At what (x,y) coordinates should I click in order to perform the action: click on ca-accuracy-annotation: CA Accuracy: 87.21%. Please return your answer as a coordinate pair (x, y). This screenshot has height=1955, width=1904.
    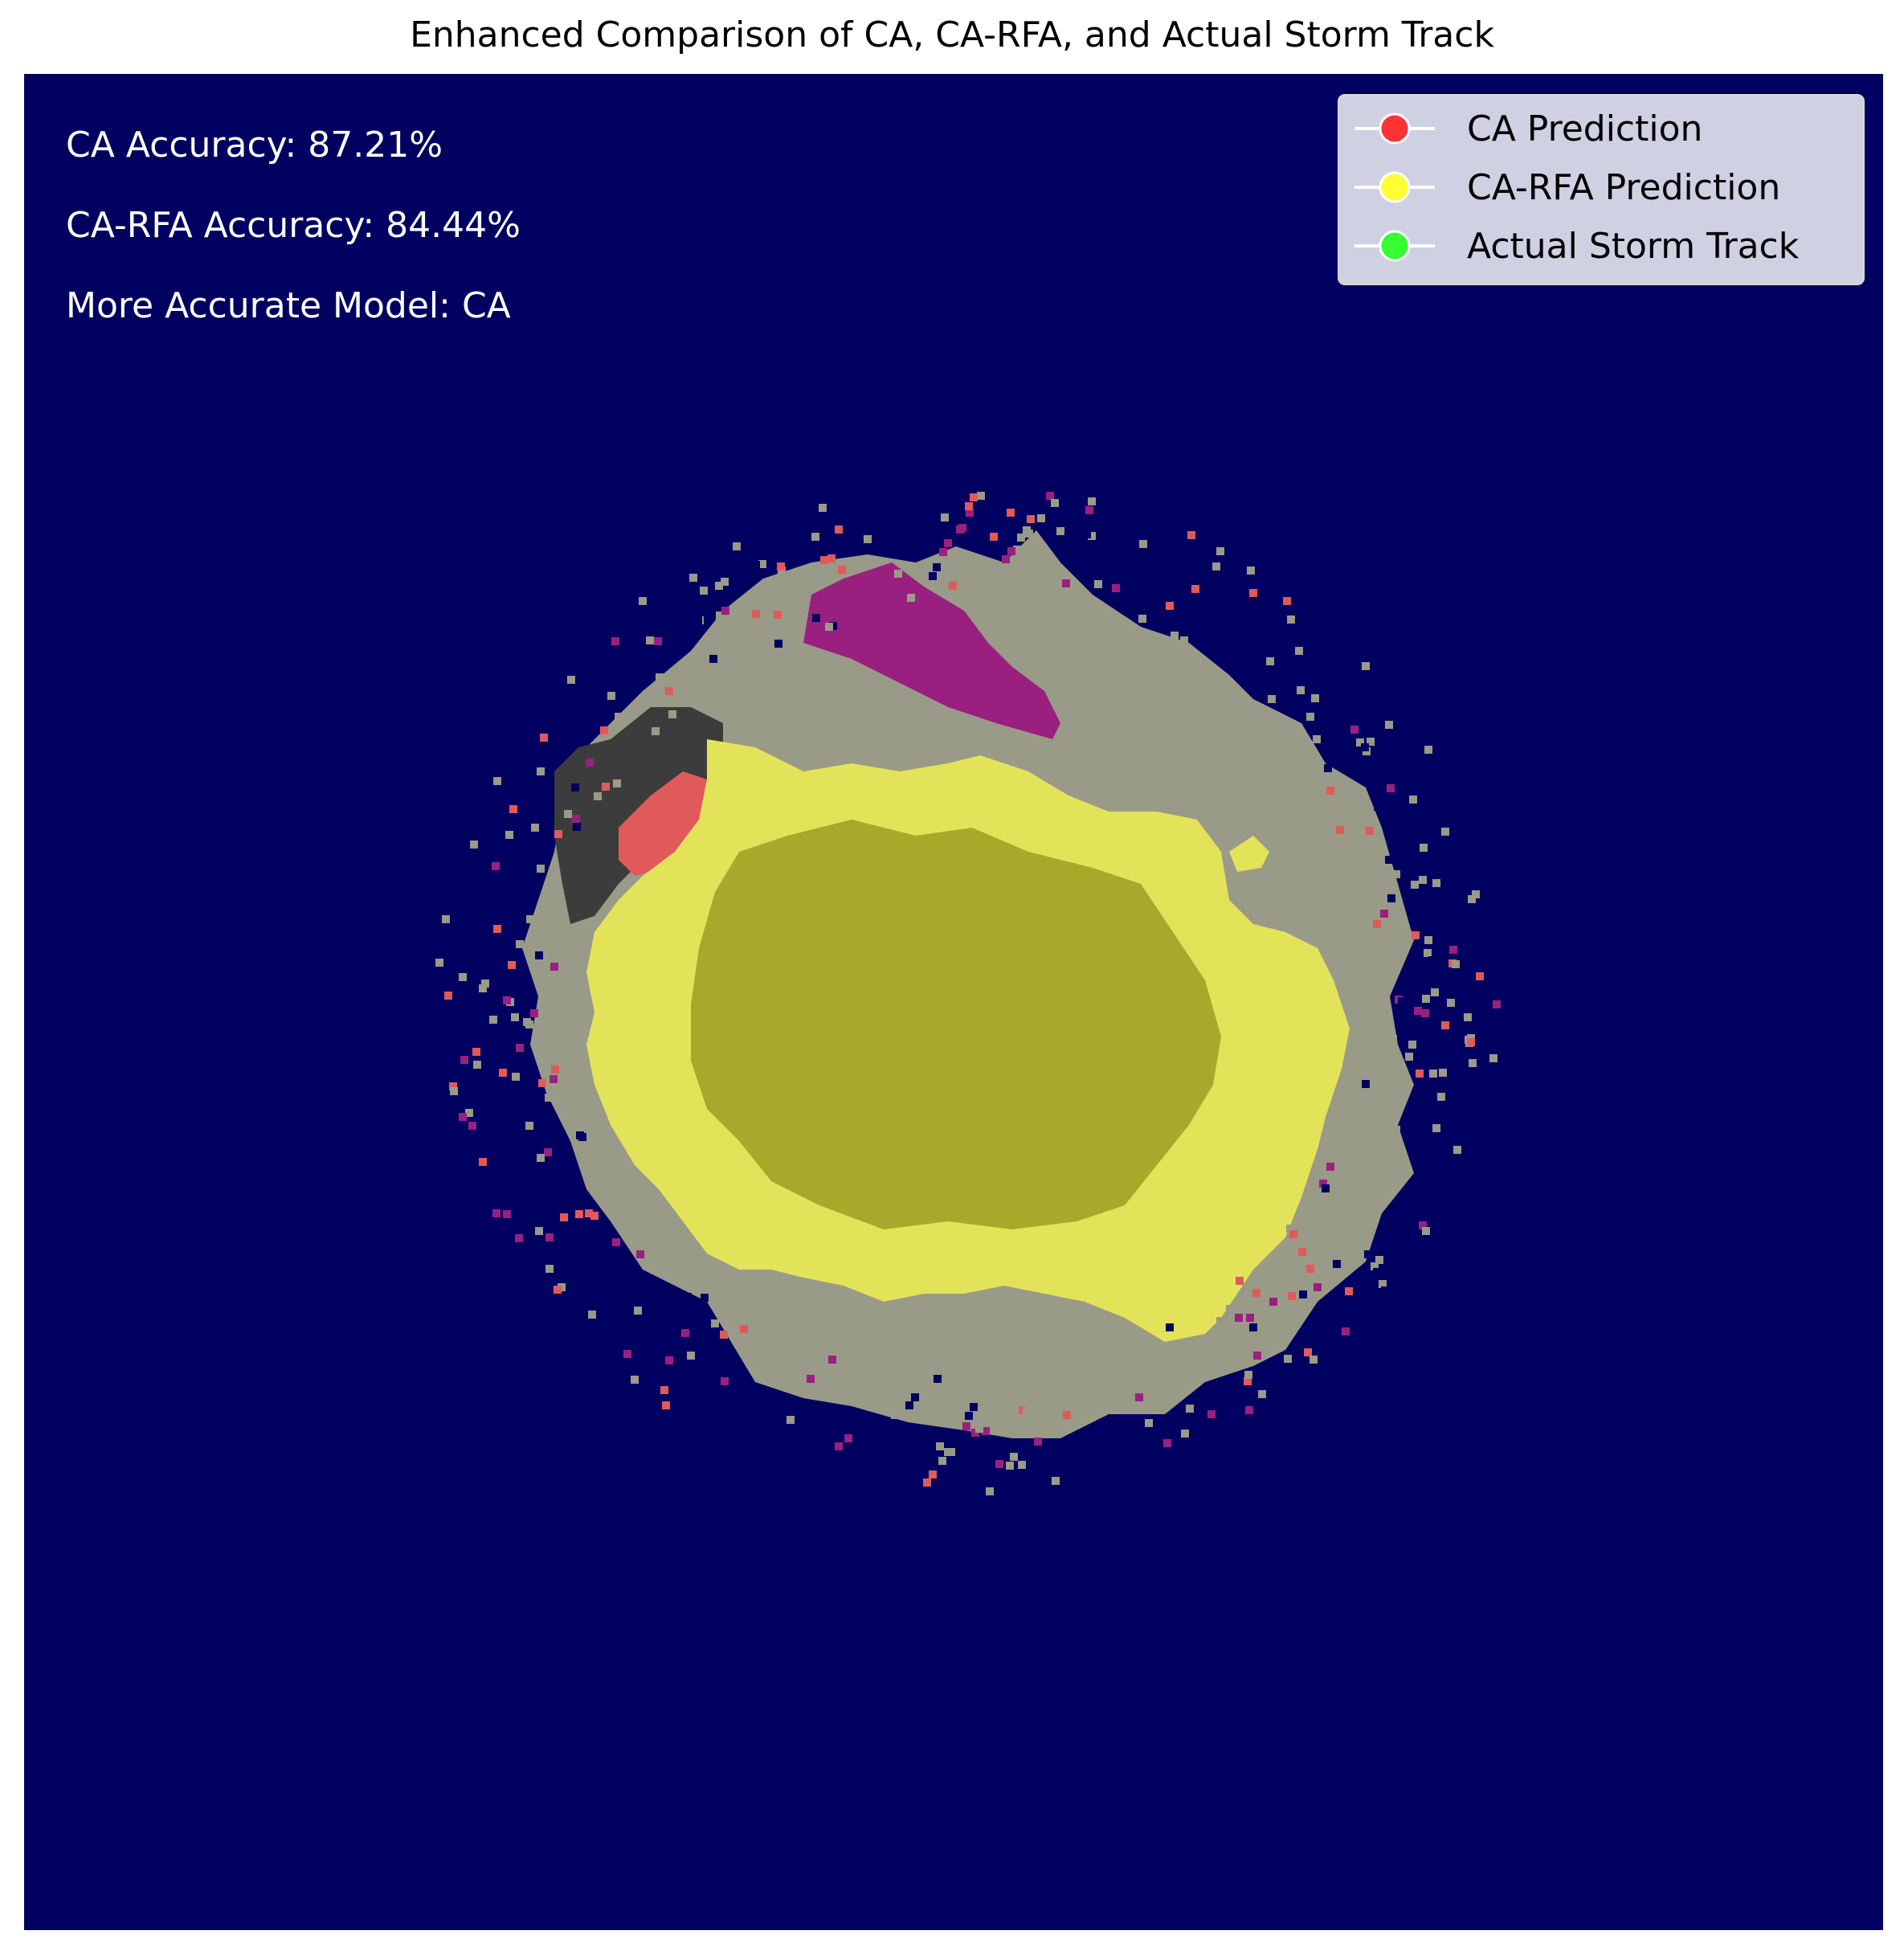
    Looking at the image, I should click on (255, 145).